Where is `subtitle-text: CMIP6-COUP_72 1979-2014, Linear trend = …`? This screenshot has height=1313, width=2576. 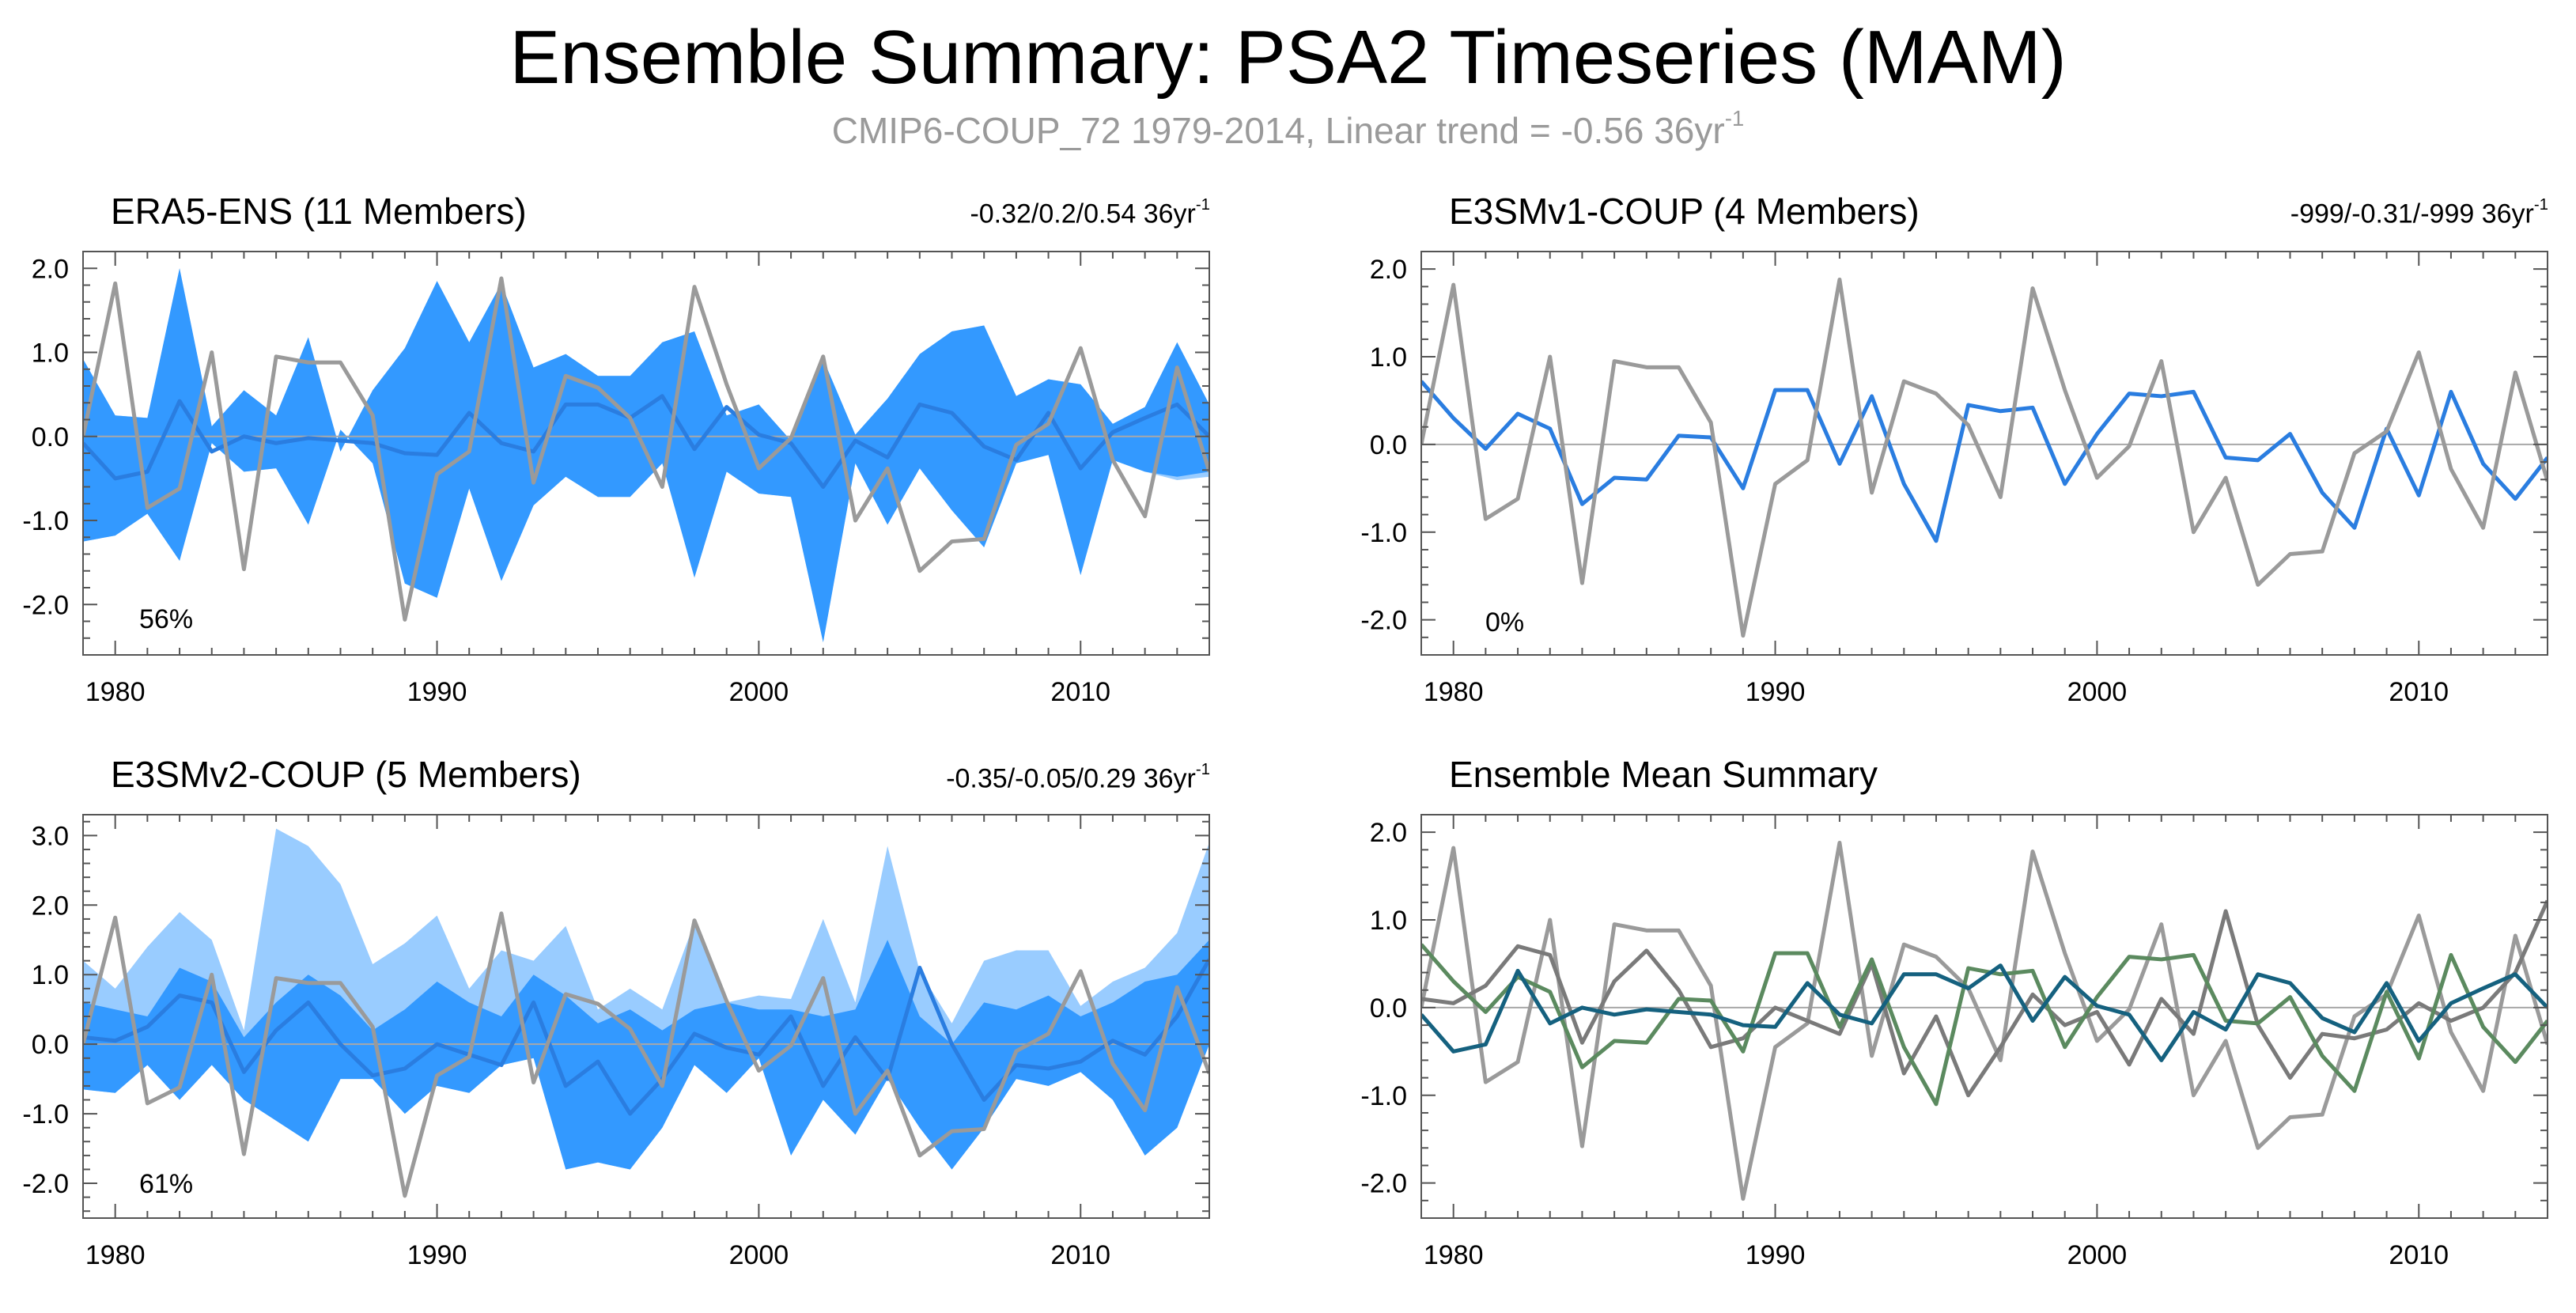
subtitle-text: CMIP6-COUP_72 1979-2014, Linear trend = … is located at coordinates (1278, 131).